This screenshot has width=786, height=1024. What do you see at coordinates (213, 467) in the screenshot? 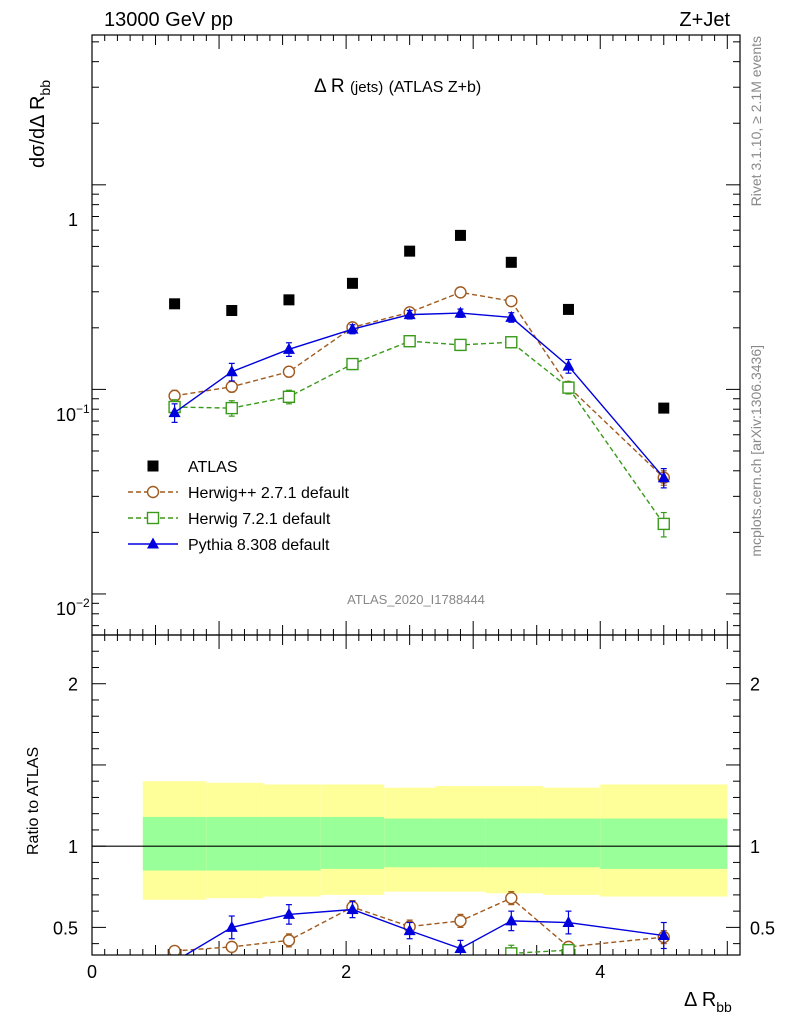
I see `legend-label: ATLAS` at bounding box center [213, 467].